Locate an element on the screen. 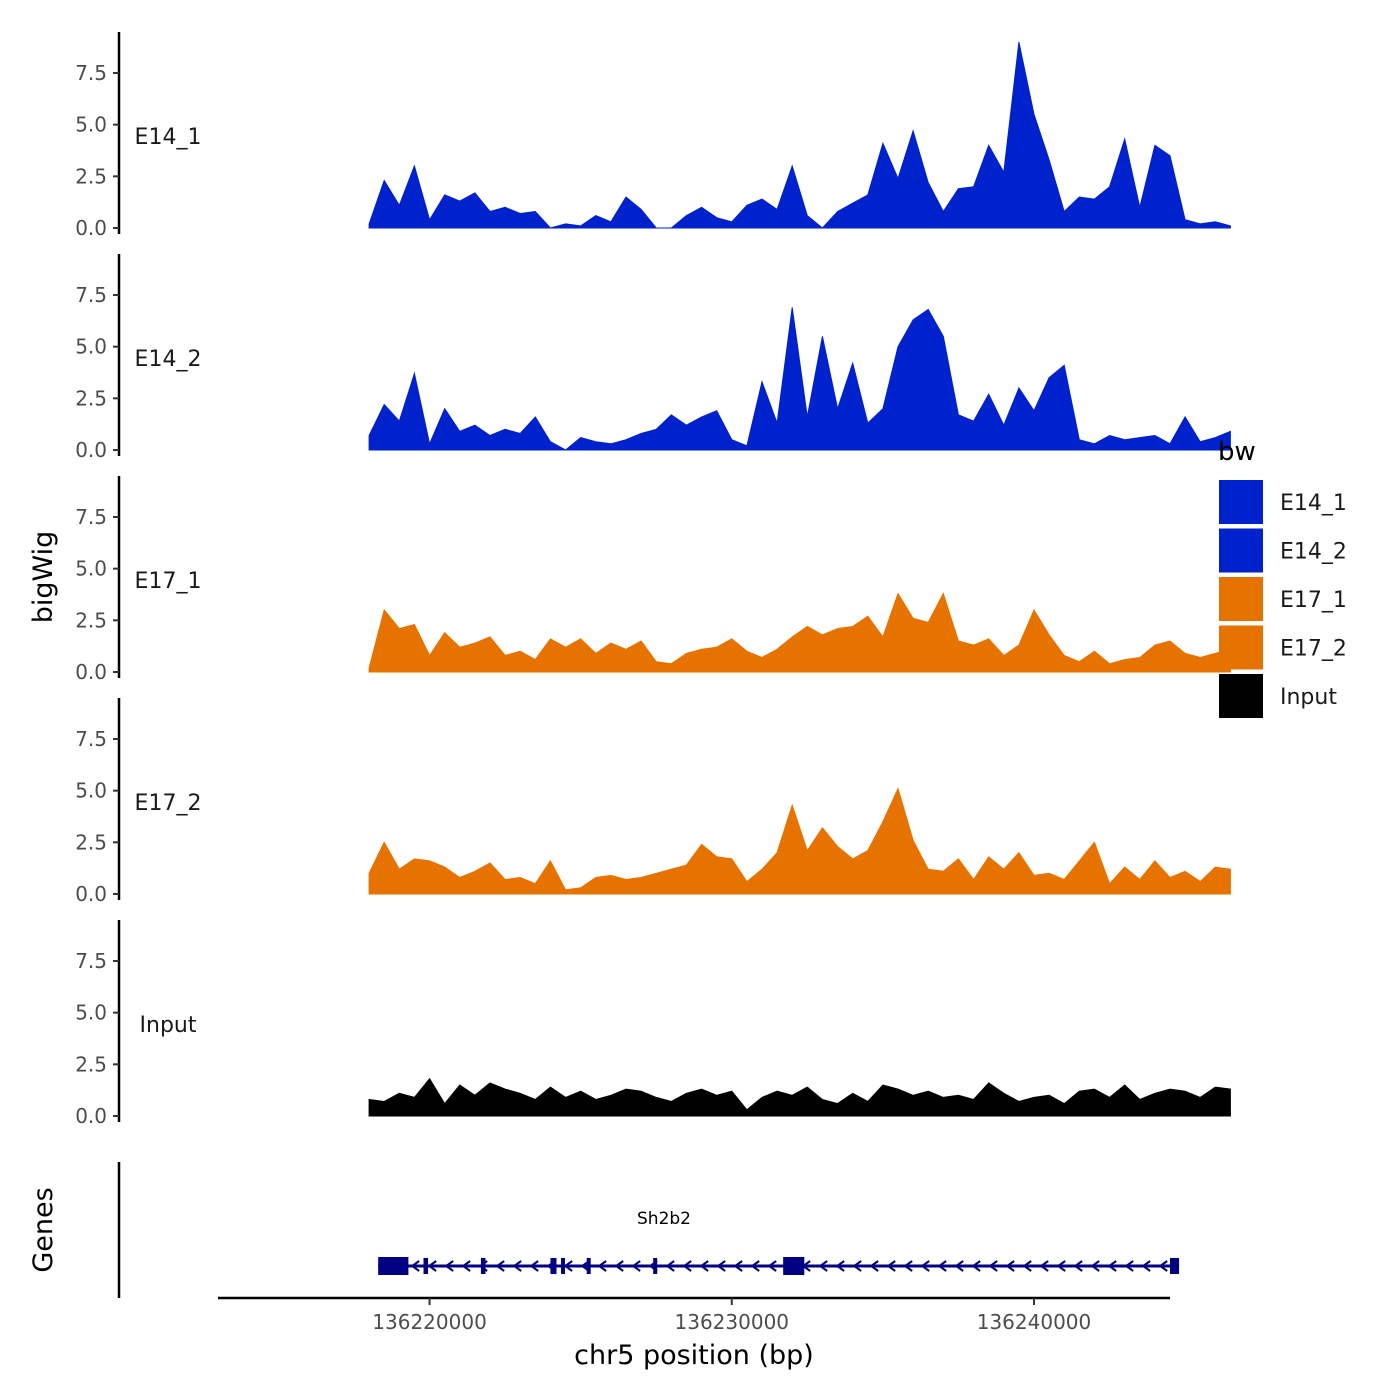  track-e17-1: 0.0 2.5 5.0 7.5 E17_1 is located at coordinates (653, 580).